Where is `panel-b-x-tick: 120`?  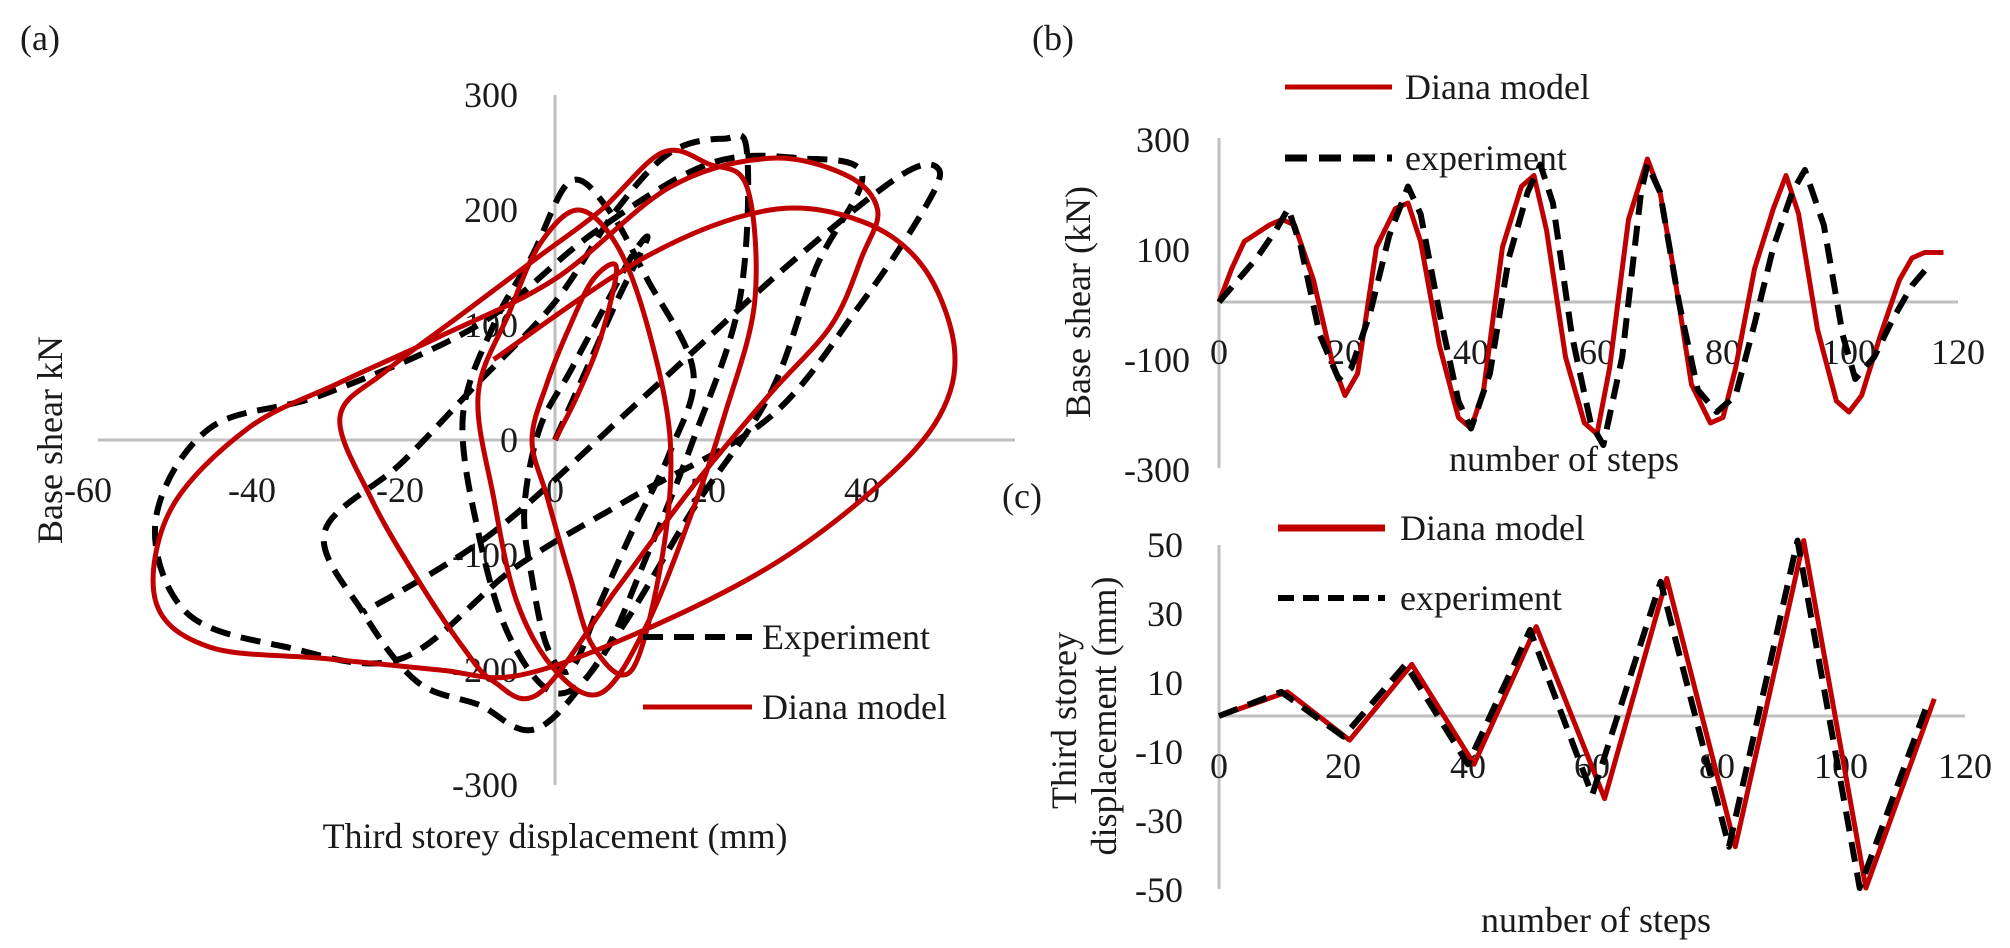
panel-b-x-tick: 120 is located at coordinates (1958, 352).